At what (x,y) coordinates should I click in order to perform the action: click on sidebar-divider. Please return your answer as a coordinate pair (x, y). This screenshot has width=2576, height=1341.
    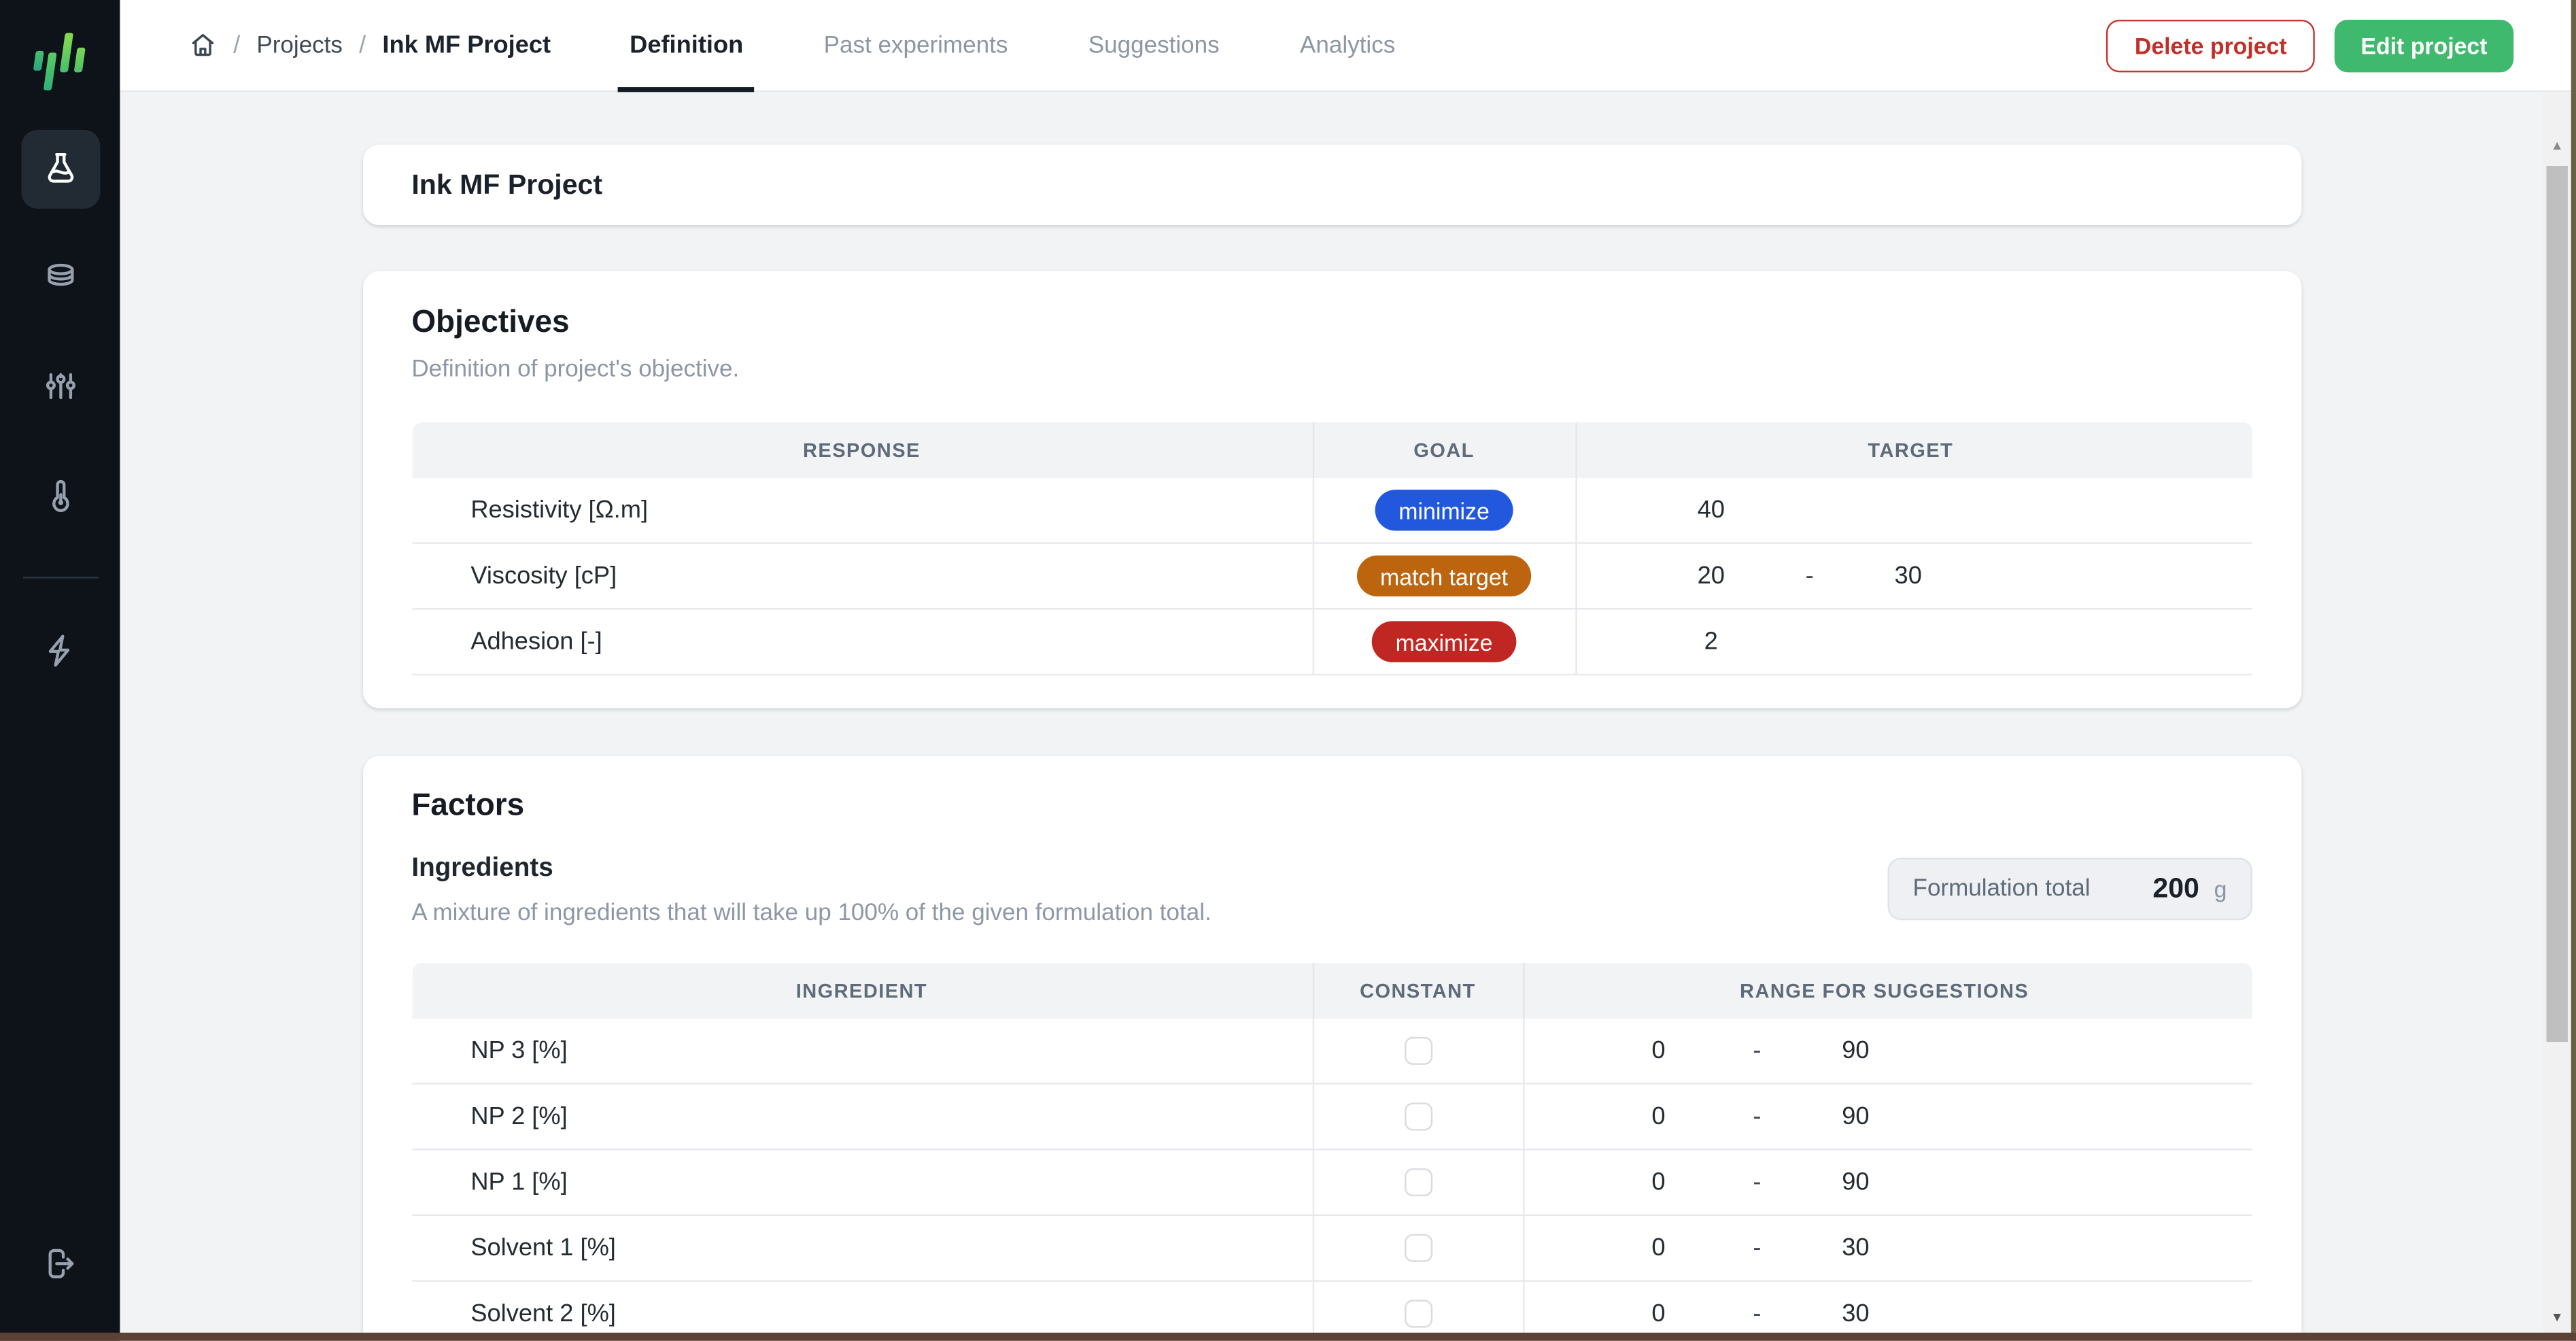
    Looking at the image, I should click on (60, 578).